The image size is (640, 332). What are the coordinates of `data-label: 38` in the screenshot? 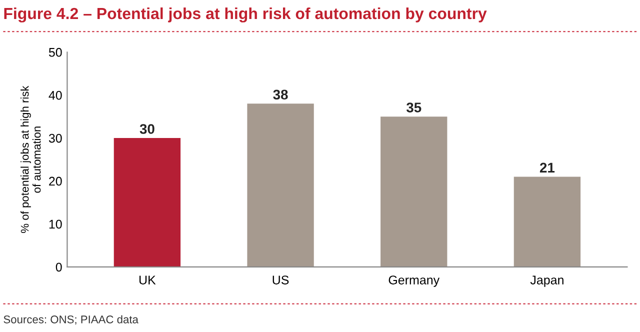 It's located at (280, 95).